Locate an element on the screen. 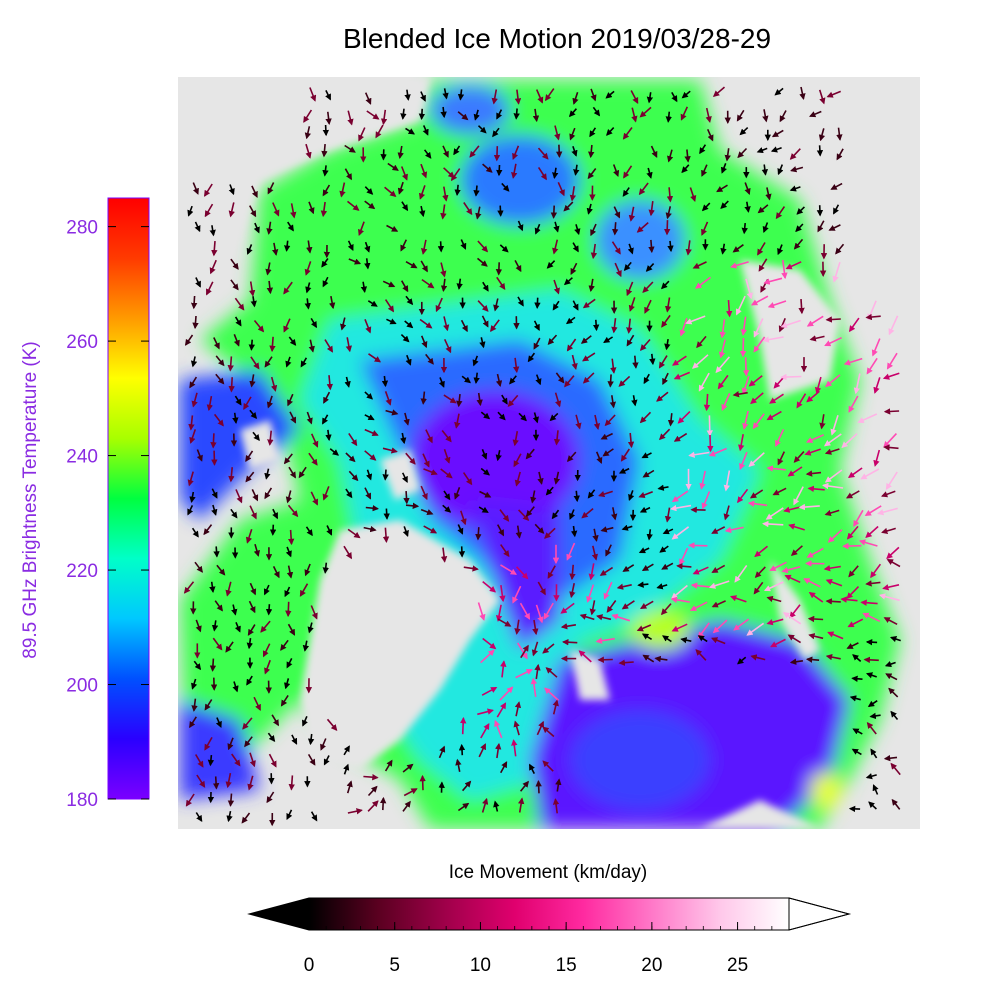  ocean-swirl is located at coordinates (640, 760).